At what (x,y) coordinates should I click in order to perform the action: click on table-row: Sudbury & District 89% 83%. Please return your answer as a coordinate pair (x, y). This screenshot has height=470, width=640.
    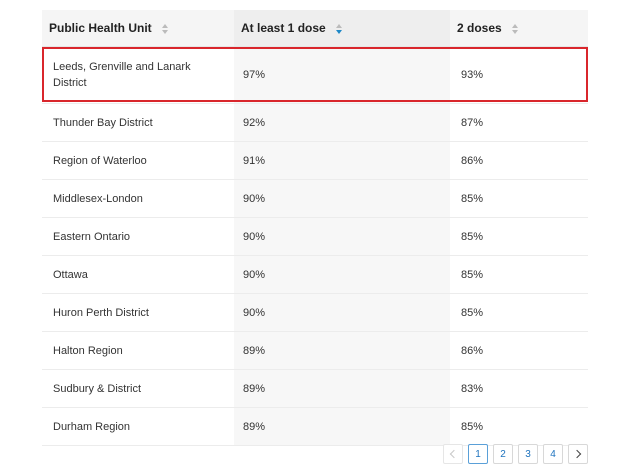
    Looking at the image, I should click on (315, 388).